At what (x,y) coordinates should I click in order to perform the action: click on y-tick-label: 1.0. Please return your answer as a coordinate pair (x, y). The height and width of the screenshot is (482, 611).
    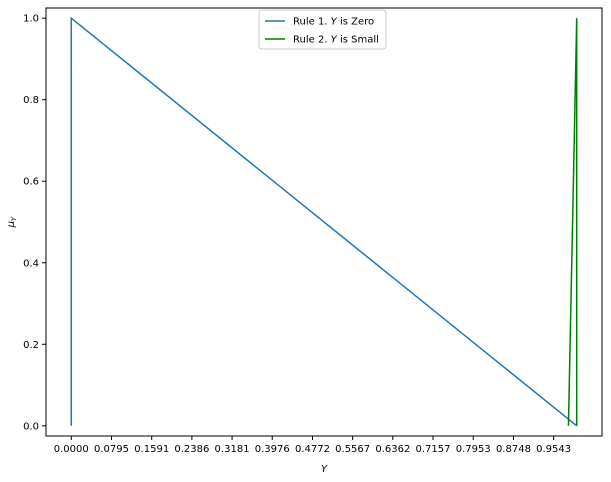
    Looking at the image, I should click on (31, 19).